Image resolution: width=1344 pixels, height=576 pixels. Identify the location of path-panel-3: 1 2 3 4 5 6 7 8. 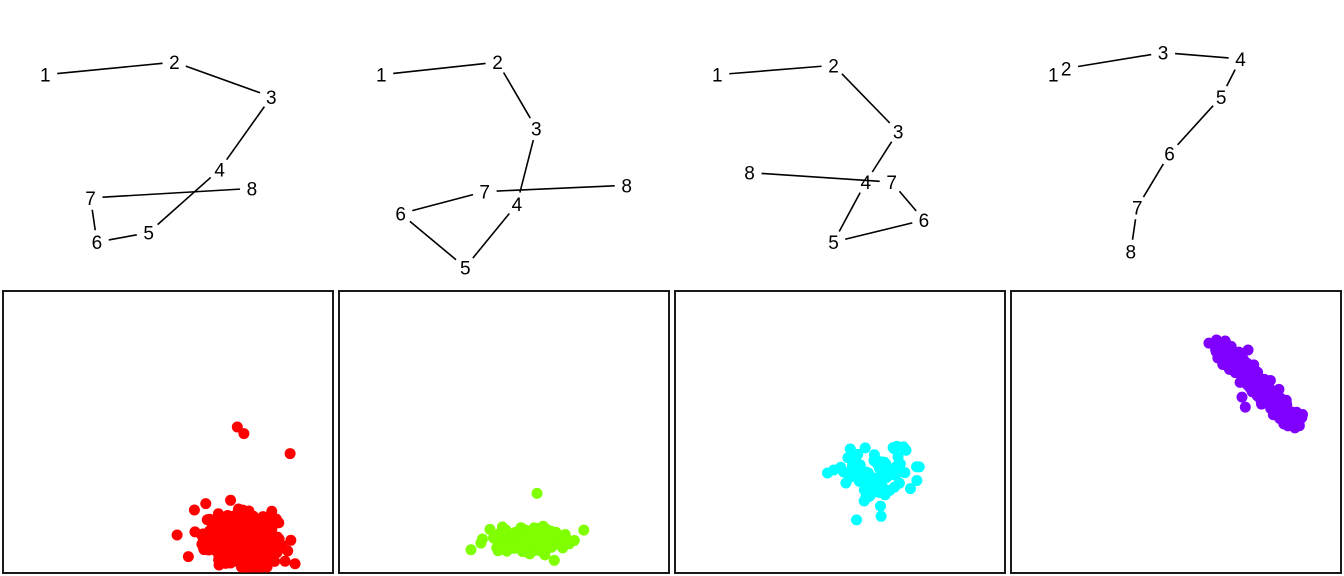
(820, 155).